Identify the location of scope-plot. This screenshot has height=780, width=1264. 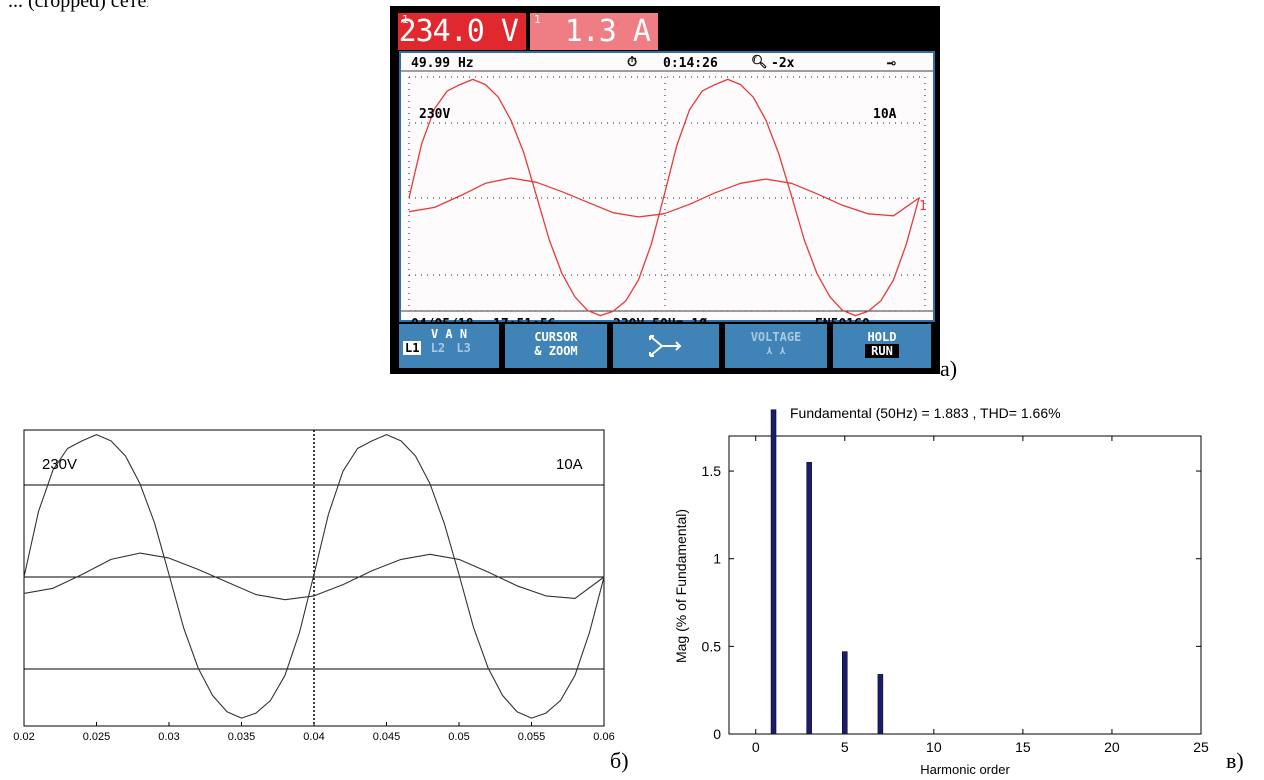
(667, 193).